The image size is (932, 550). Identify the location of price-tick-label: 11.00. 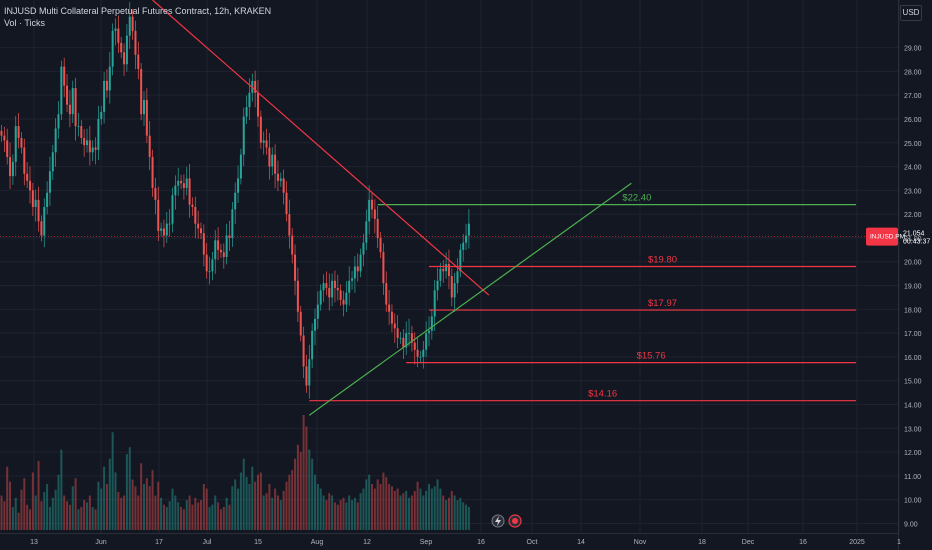
(912, 477).